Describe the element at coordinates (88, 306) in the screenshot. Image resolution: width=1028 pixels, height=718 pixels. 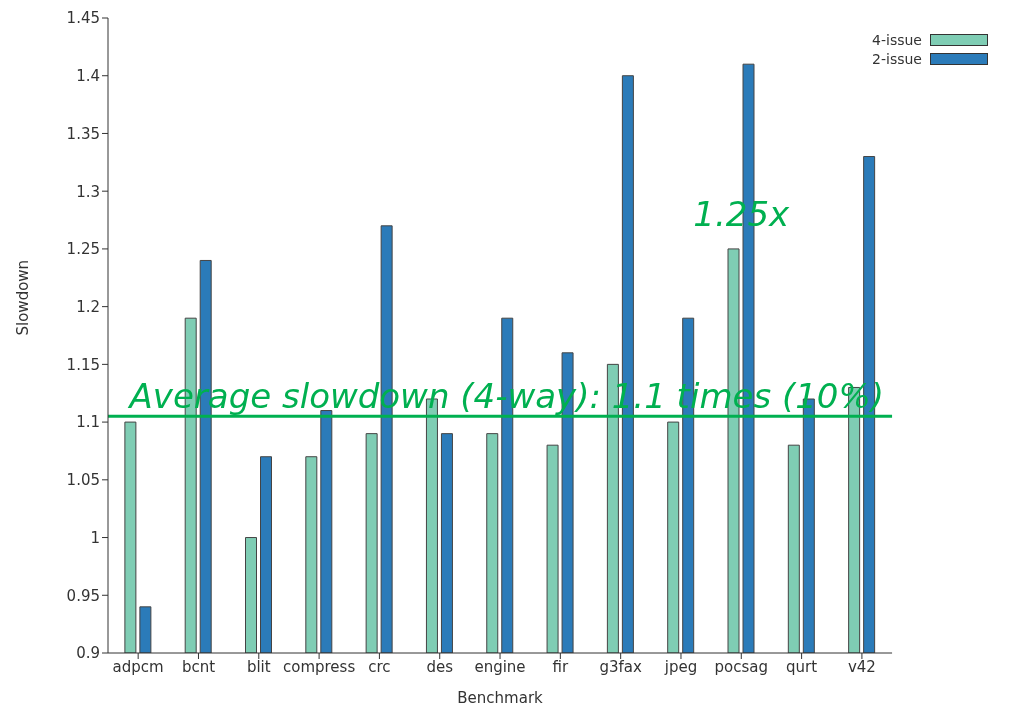
I see `y-tick-label: 1.2` at that location.